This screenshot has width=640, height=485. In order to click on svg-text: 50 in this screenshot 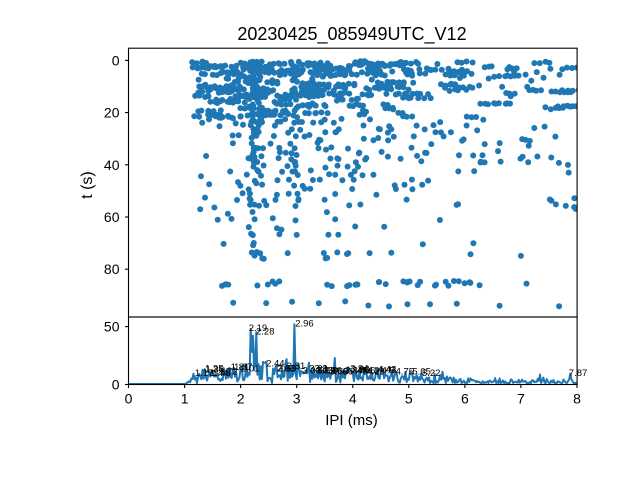, I will do `click(112, 327)`.